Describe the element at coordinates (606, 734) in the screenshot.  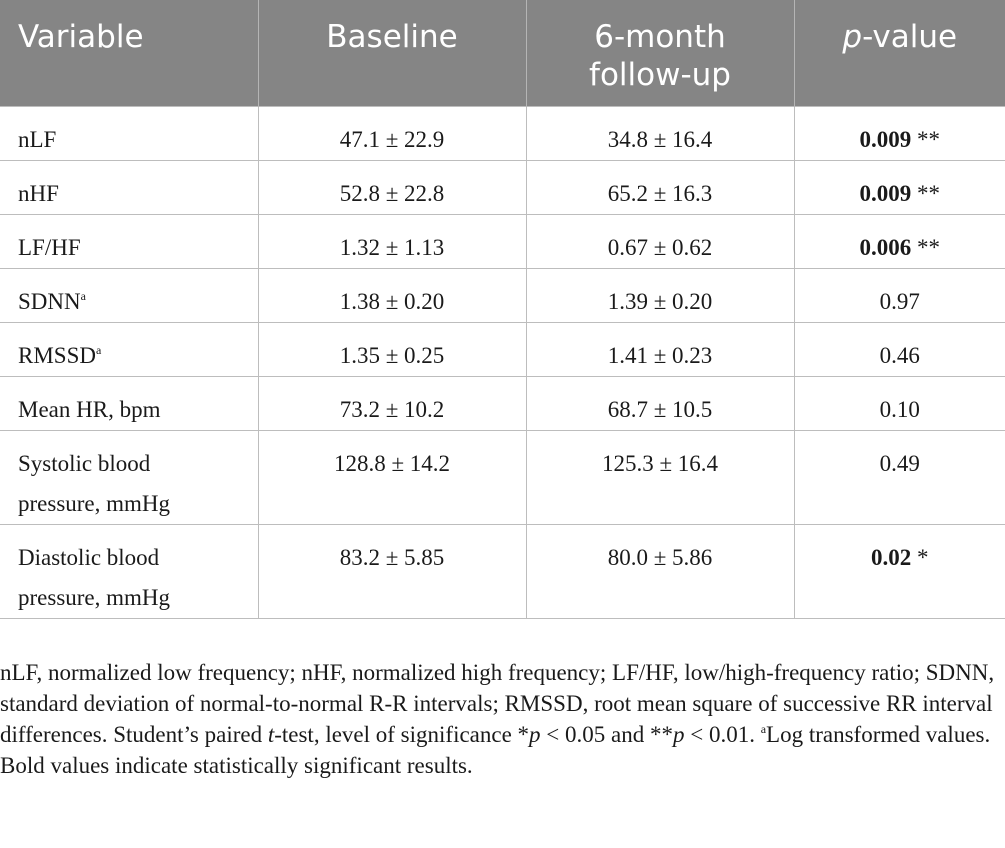
I see `footnote-threshold1: < 0.05 and **` at that location.